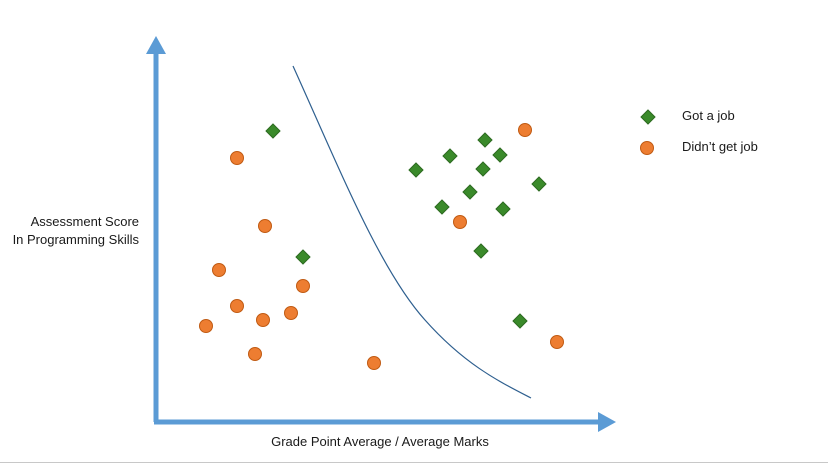 The image size is (828, 464). I want to click on y-axis-label: Assessment Score In Programming Skills, so click(71, 231).